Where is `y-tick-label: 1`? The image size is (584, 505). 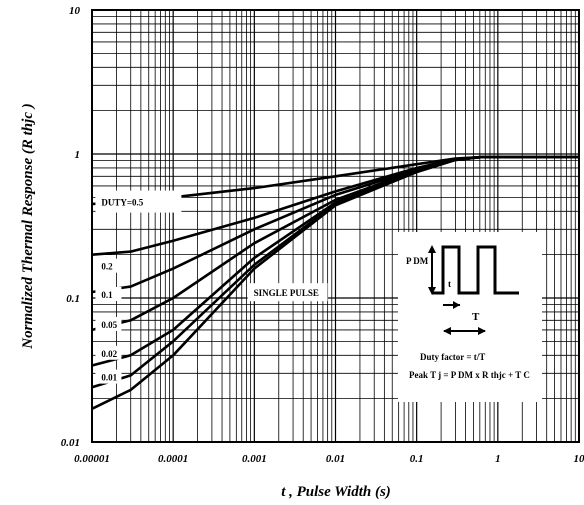 y-tick-label: 1 is located at coordinates (78, 155).